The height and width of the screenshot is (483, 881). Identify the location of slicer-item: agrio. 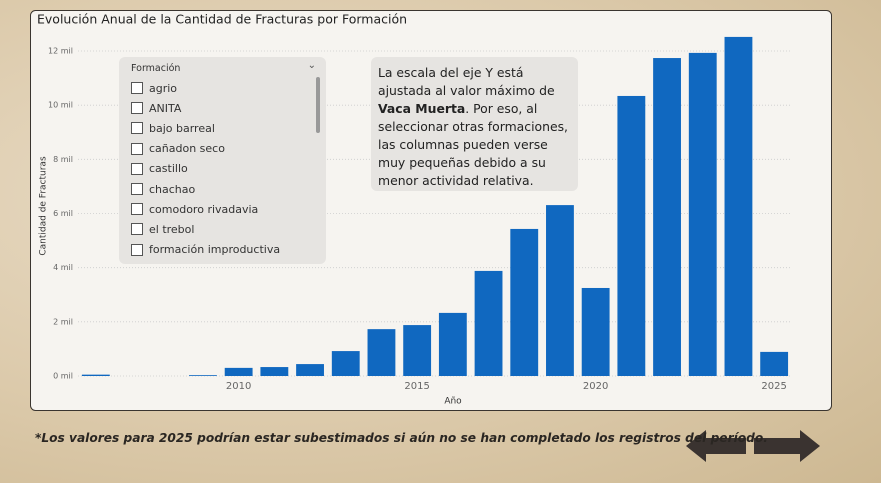
(222, 88).